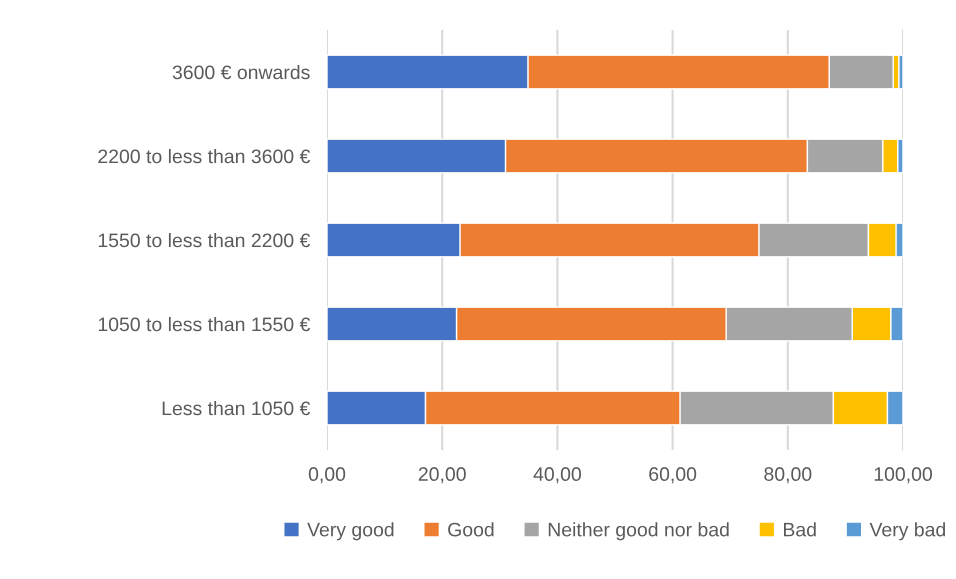  What do you see at coordinates (788, 475) in the screenshot?
I see `x-tick-label: 80,00` at bounding box center [788, 475].